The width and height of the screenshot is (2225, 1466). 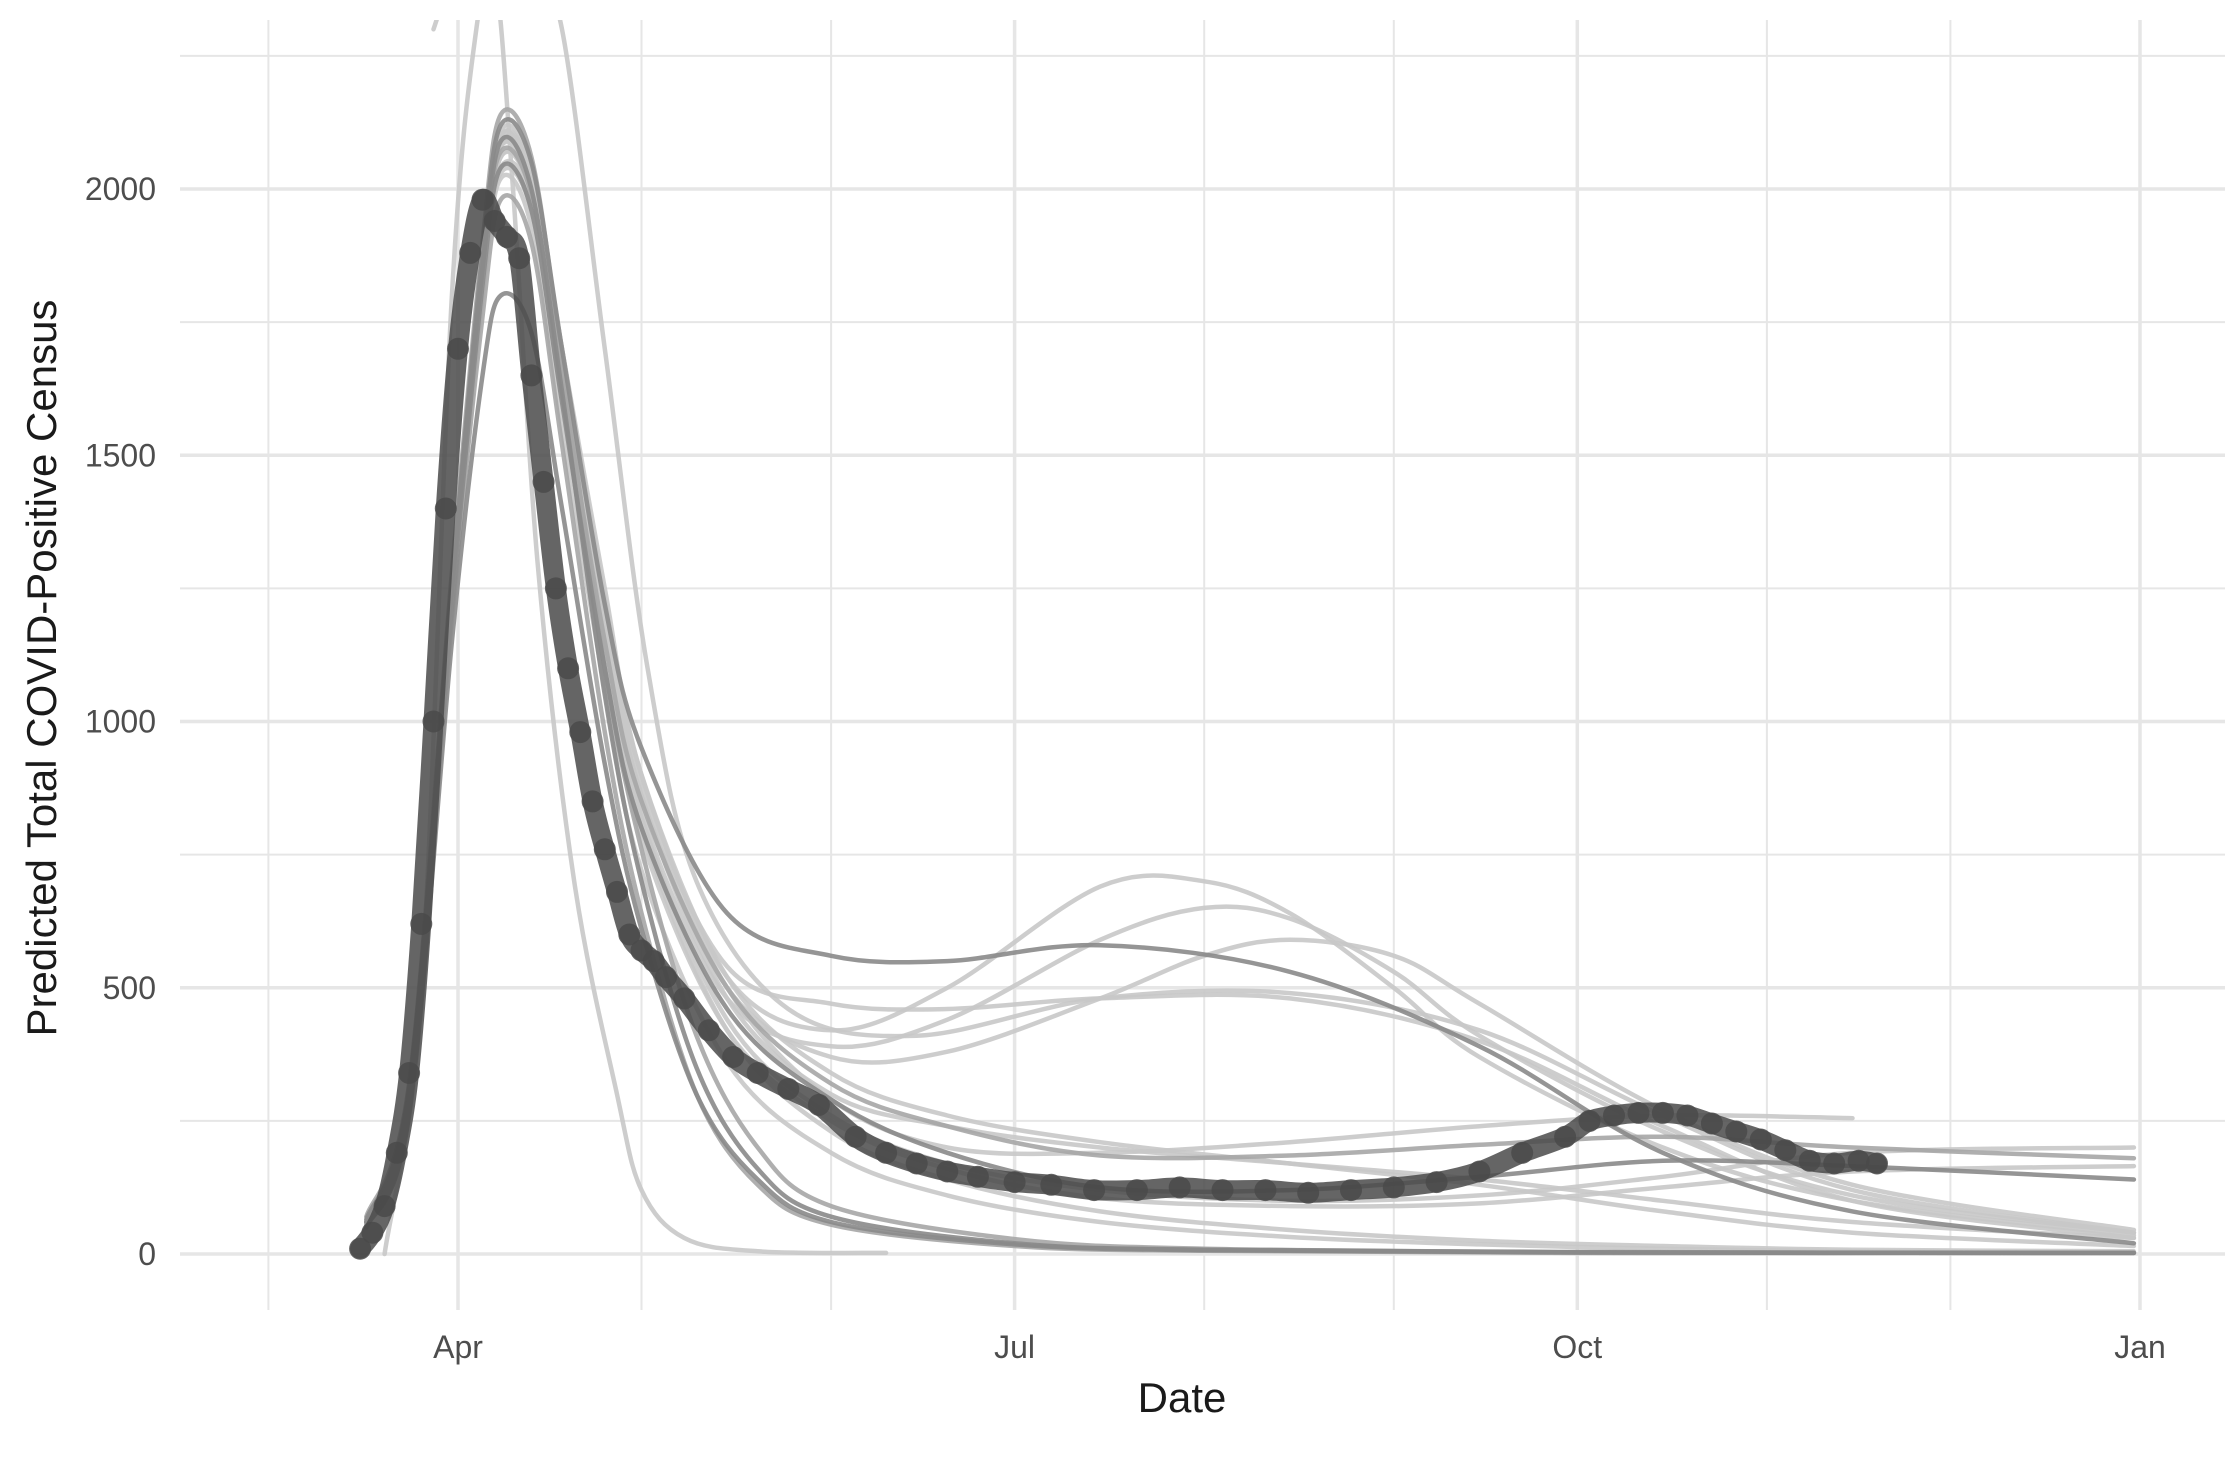 What do you see at coordinates (41, 668) in the screenshot?
I see `y-axis-title: Predicted Total COVID-Positive Census` at bounding box center [41, 668].